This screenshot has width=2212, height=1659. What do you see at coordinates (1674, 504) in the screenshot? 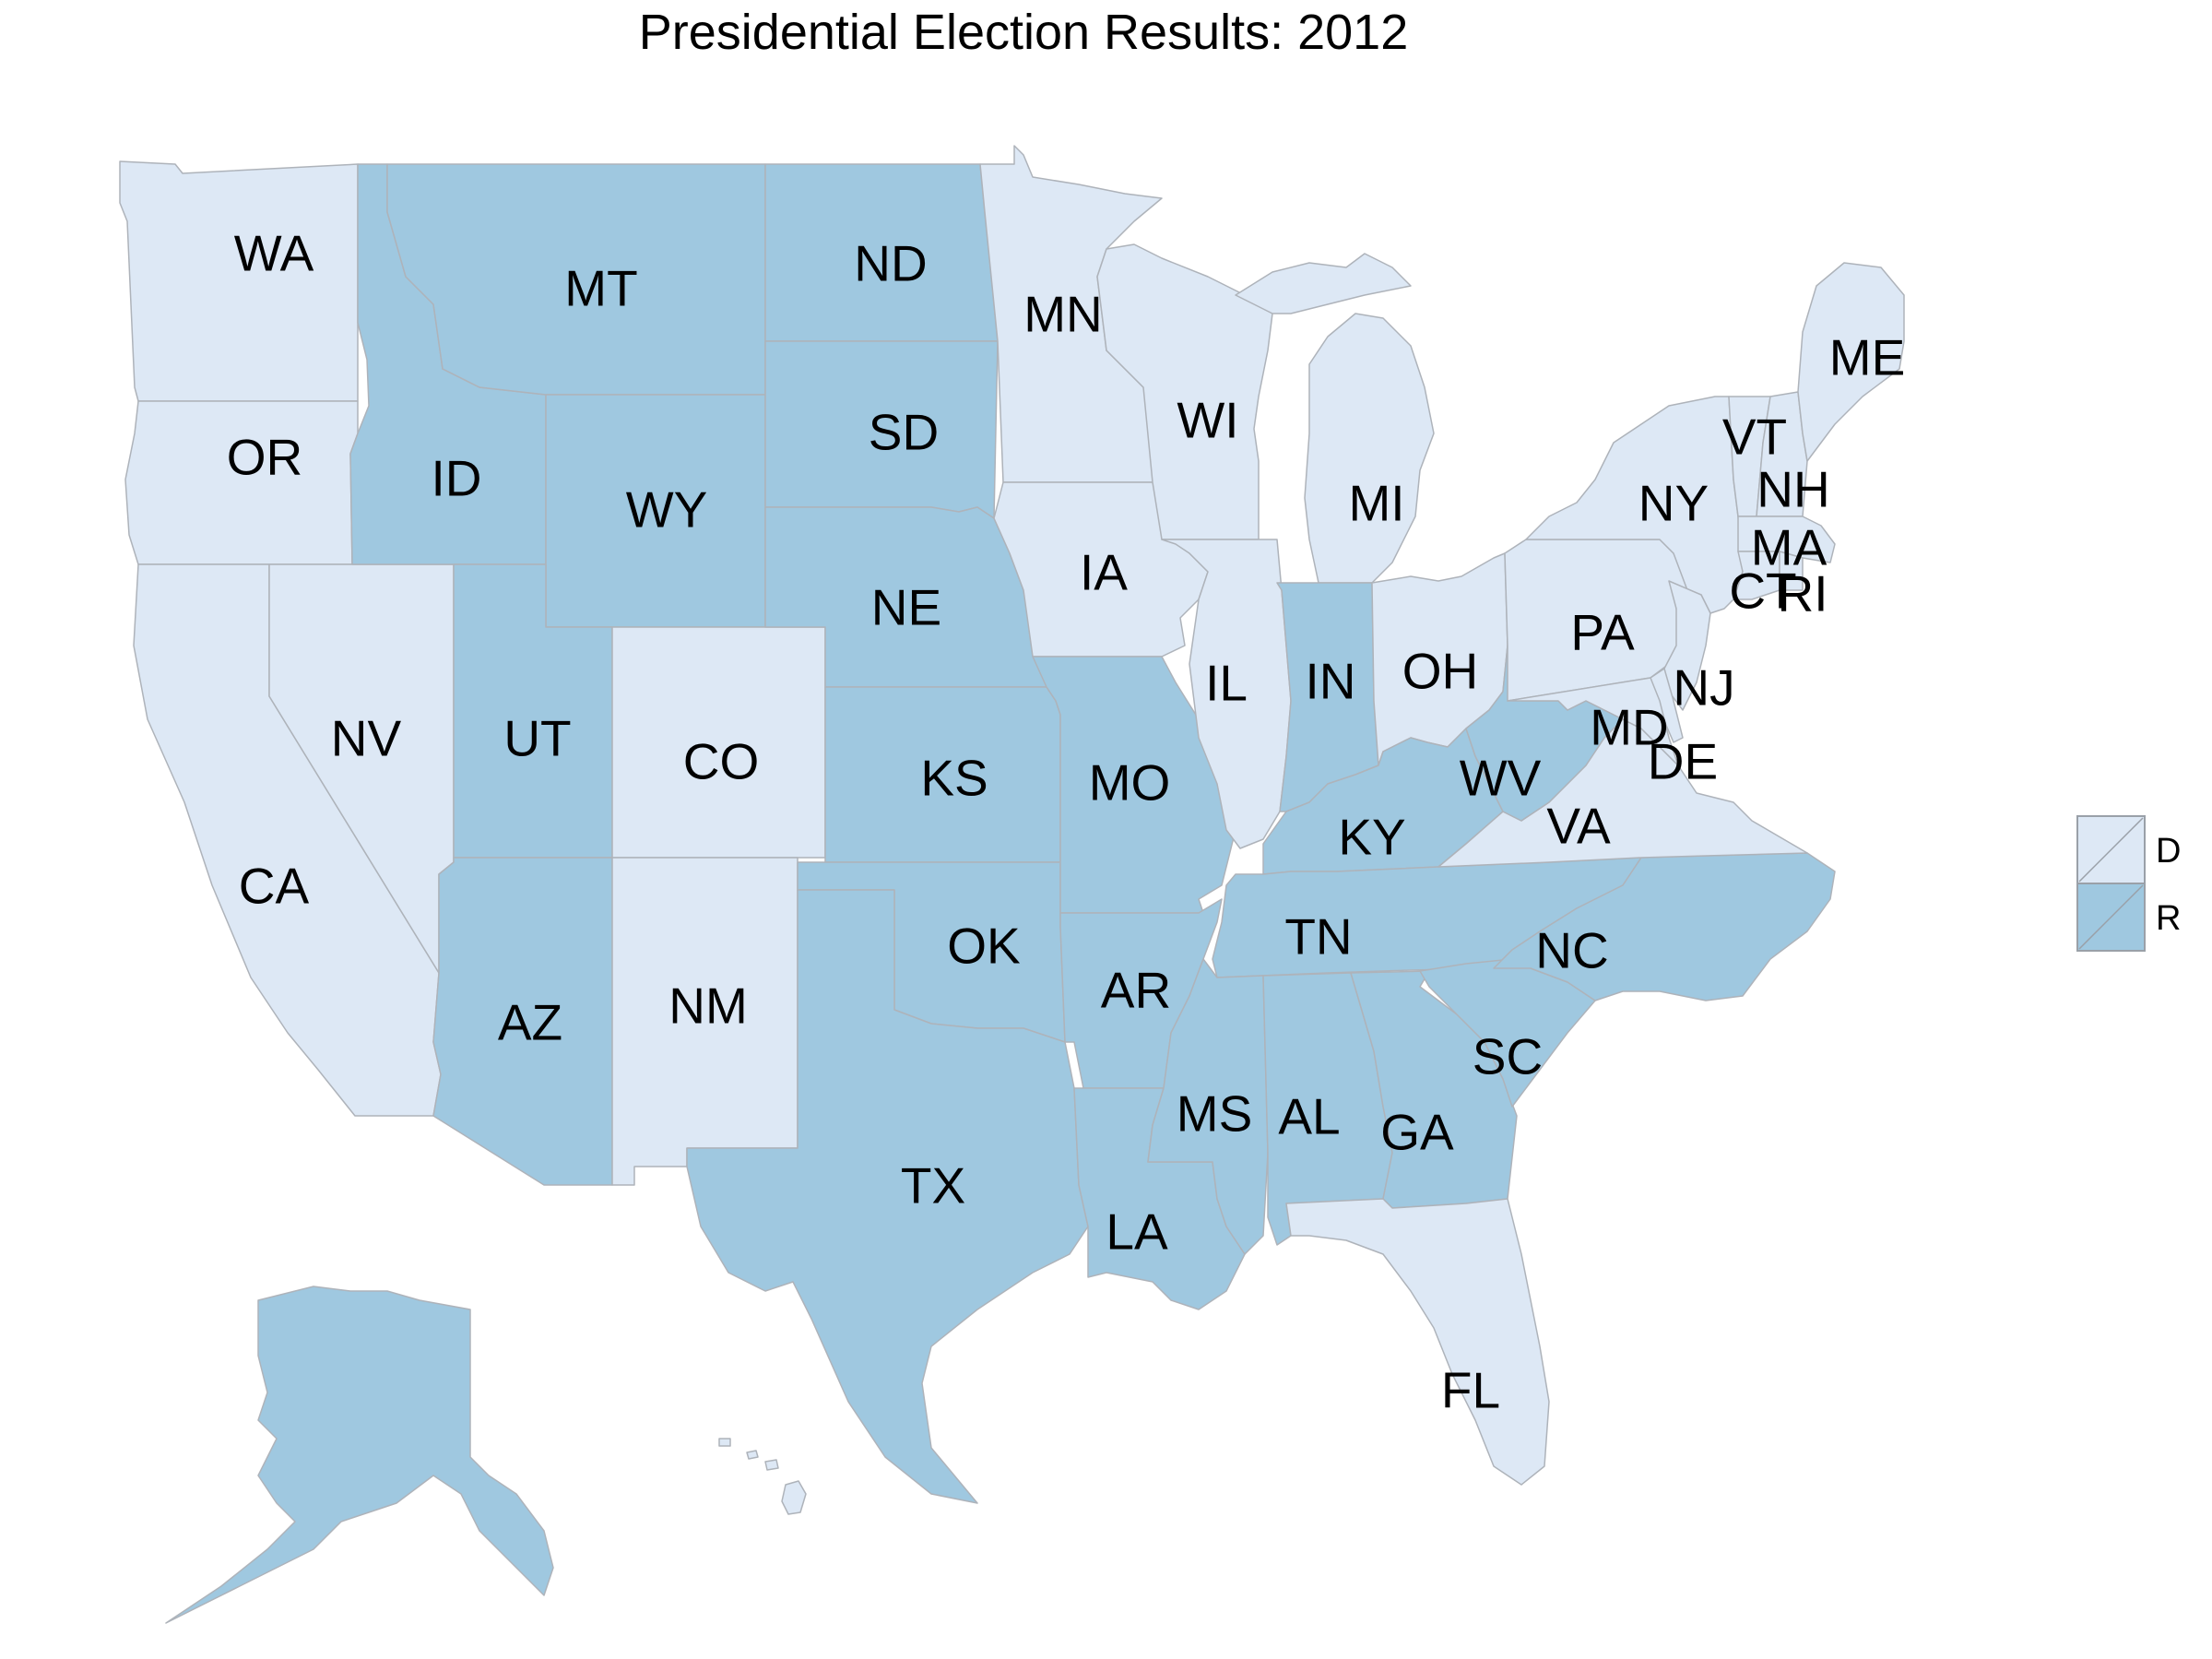
I see `state-label-ny: NY` at bounding box center [1674, 504].